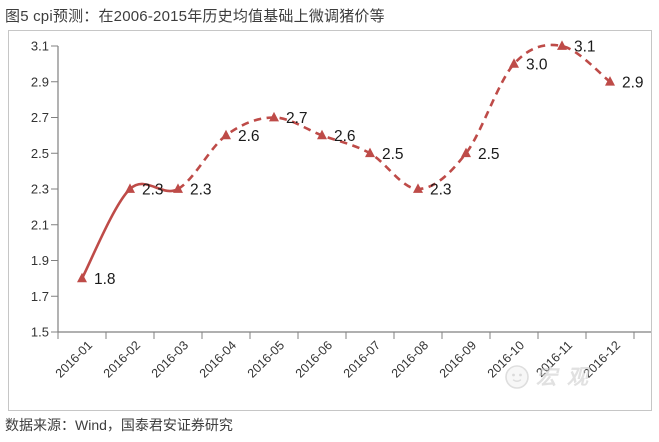 The width and height of the screenshot is (659, 442). What do you see at coordinates (40, 46) in the screenshot?
I see `y-axis-label: 3.1` at bounding box center [40, 46].